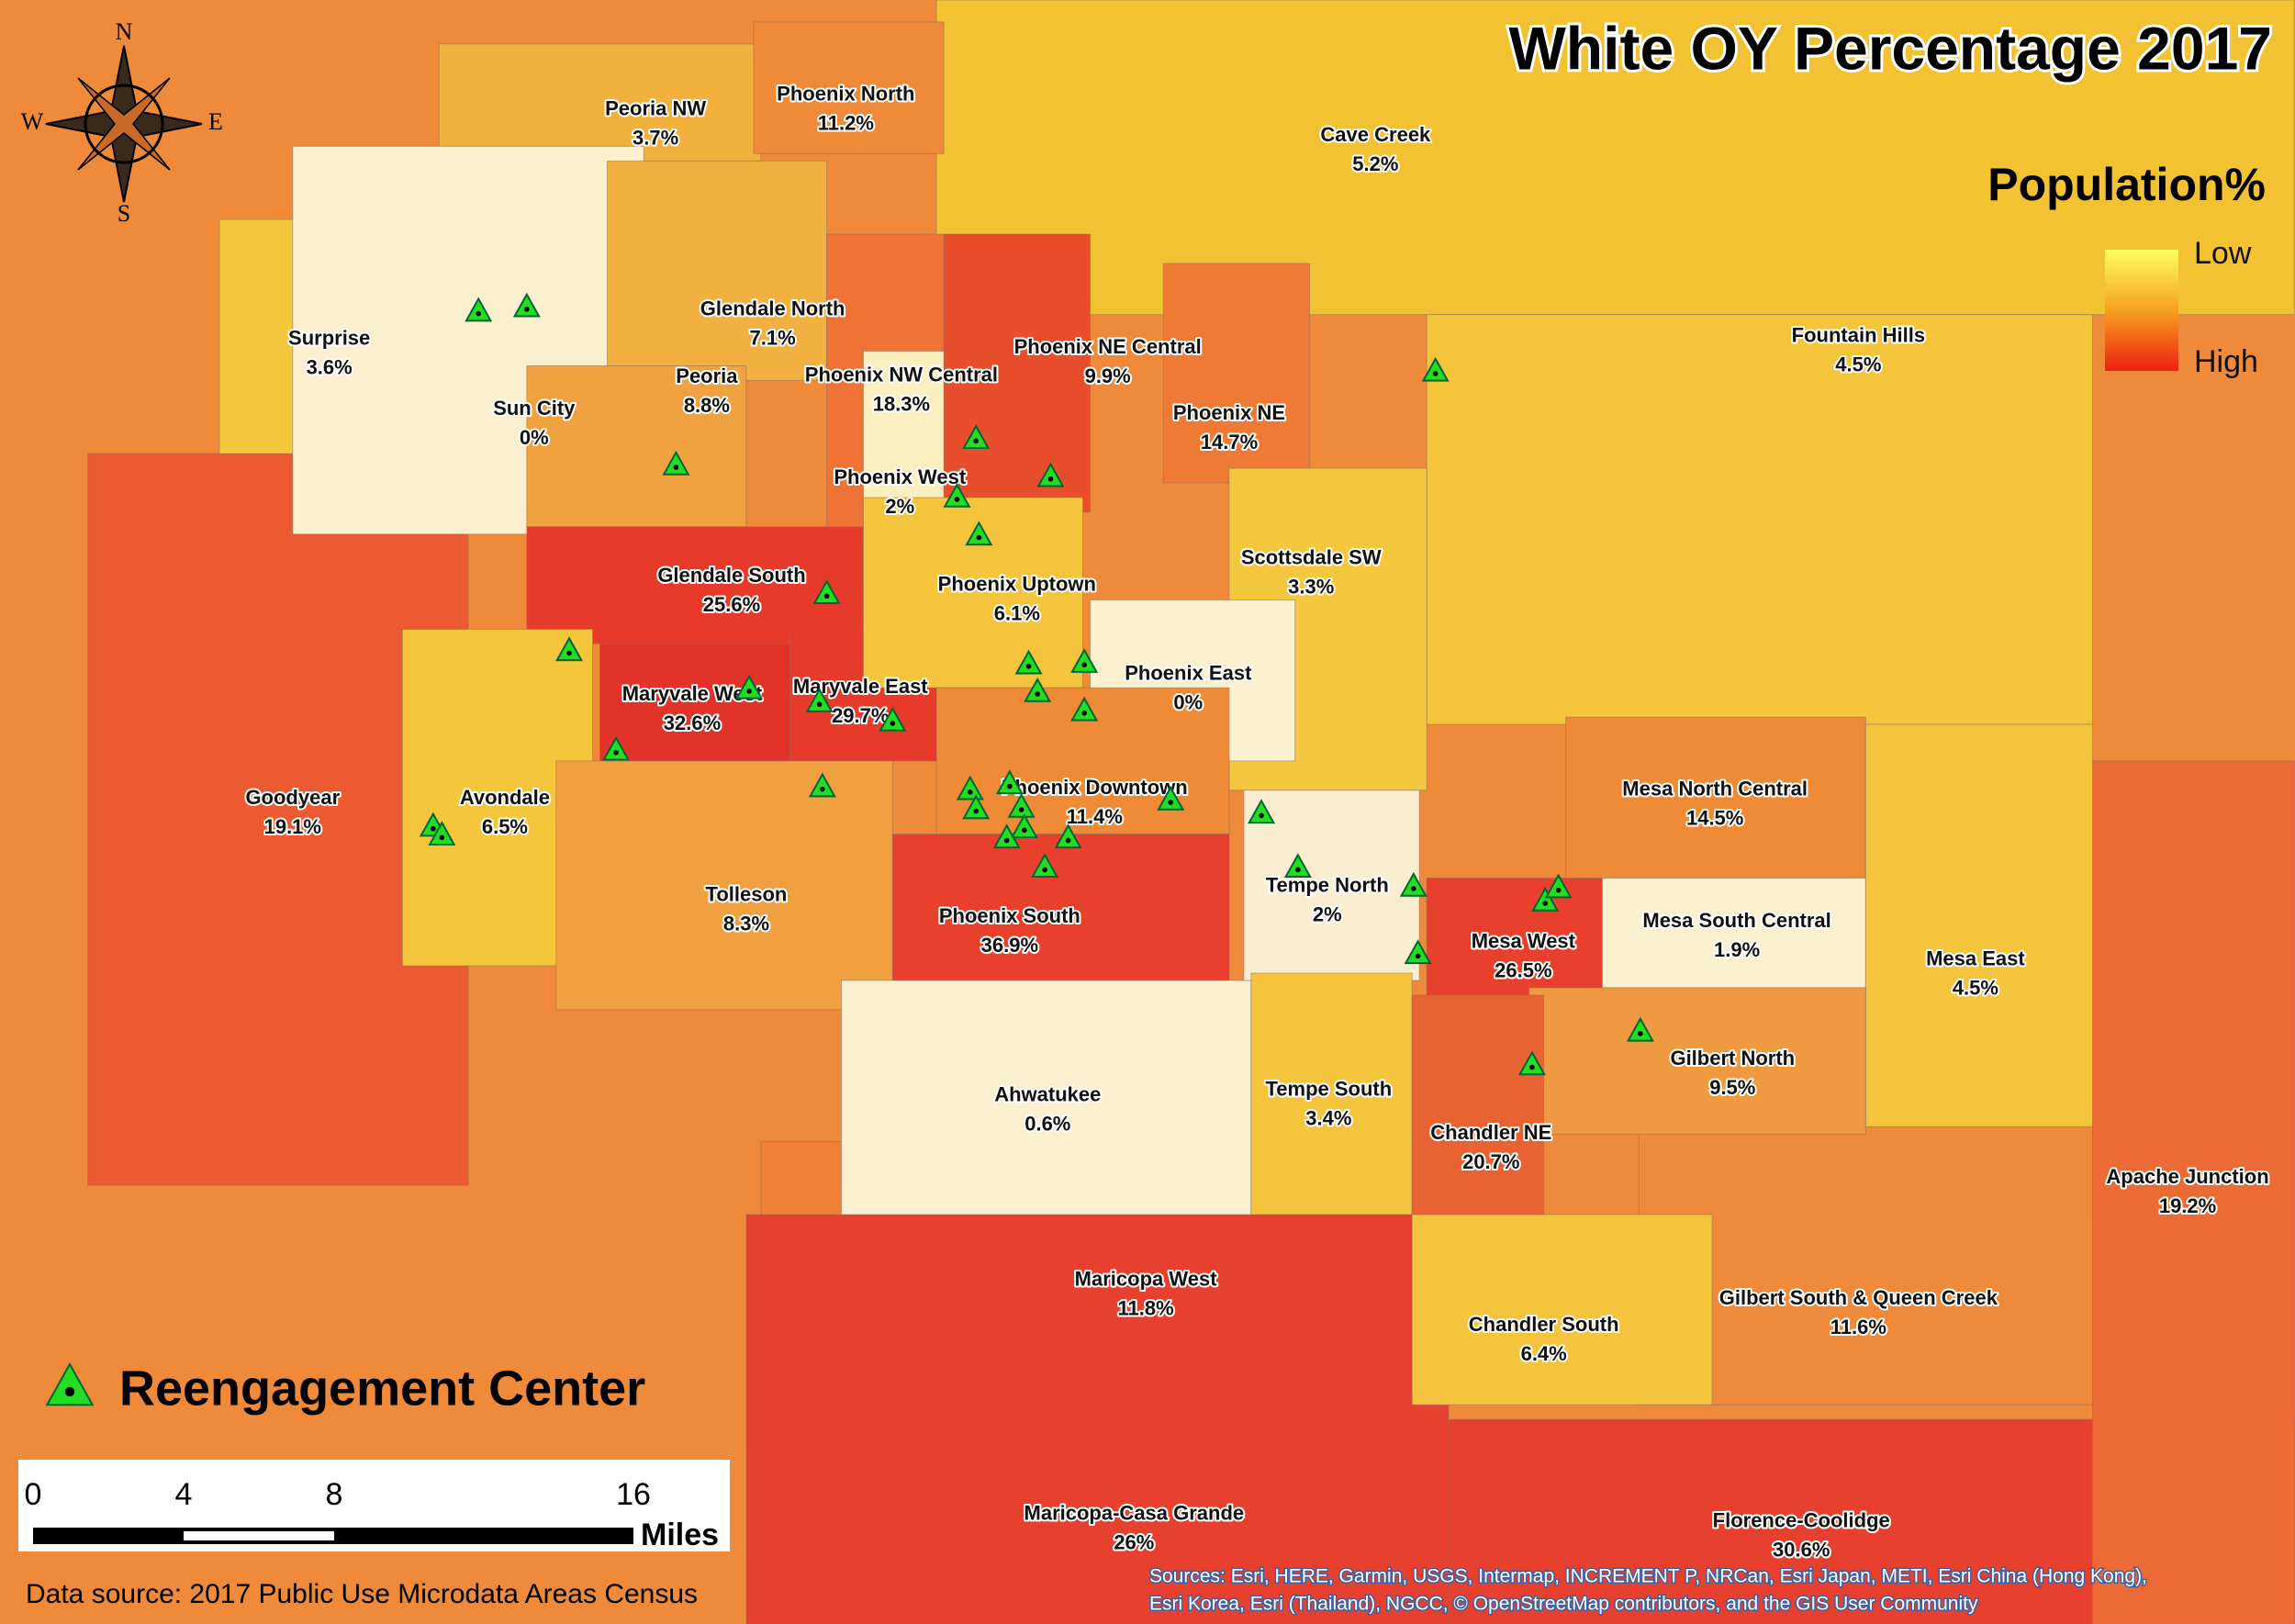 This screenshot has height=1624, width=2295. I want to click on region-name: Mesa South Central, so click(1736, 920).